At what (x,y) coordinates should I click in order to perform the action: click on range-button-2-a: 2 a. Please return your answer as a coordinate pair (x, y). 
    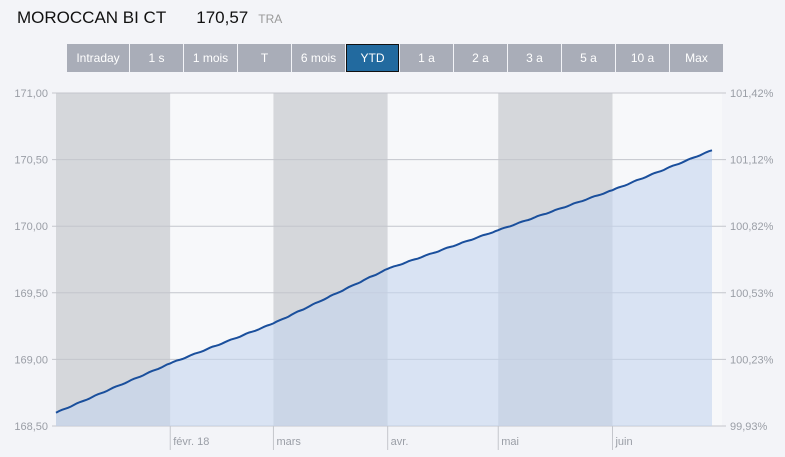
    Looking at the image, I should click on (480, 58).